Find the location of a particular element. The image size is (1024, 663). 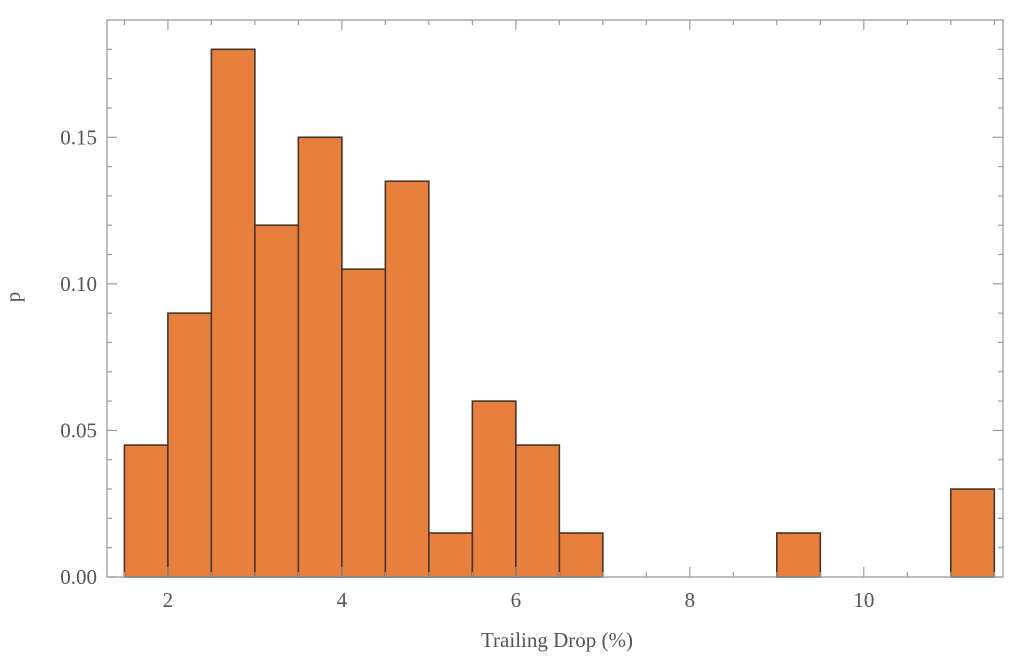

x-tick-label: 6 is located at coordinates (516, 600).